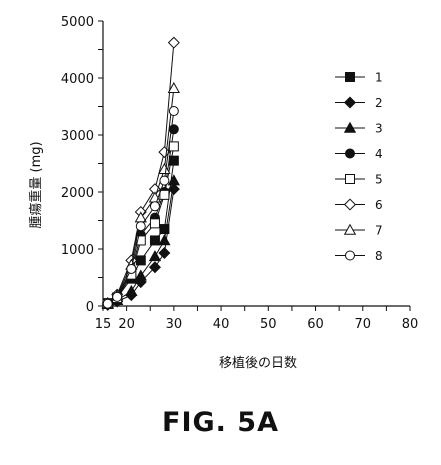 The image size is (441, 465). What do you see at coordinates (359, 231) in the screenshot?
I see `legend-item: 7` at bounding box center [359, 231].